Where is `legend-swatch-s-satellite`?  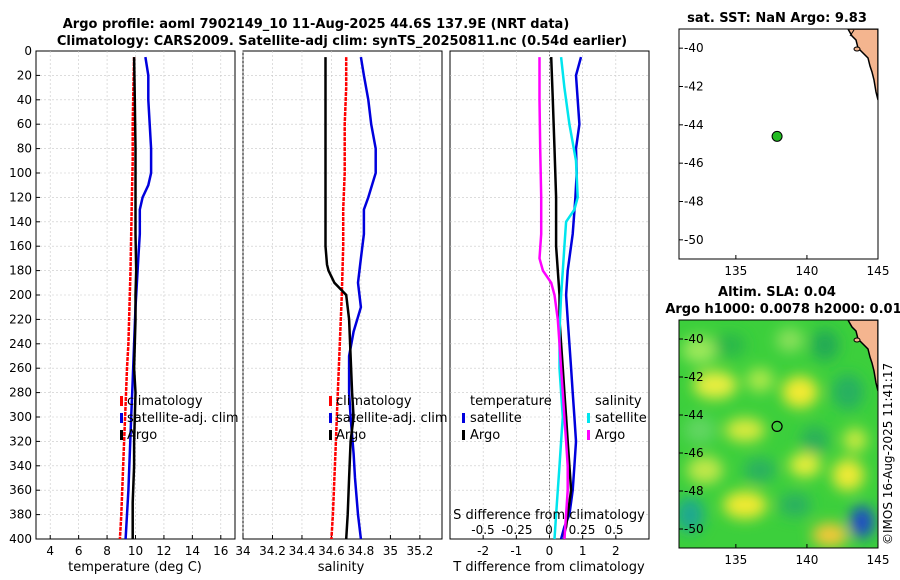
legend-swatch-s-satellite is located at coordinates (588, 418).